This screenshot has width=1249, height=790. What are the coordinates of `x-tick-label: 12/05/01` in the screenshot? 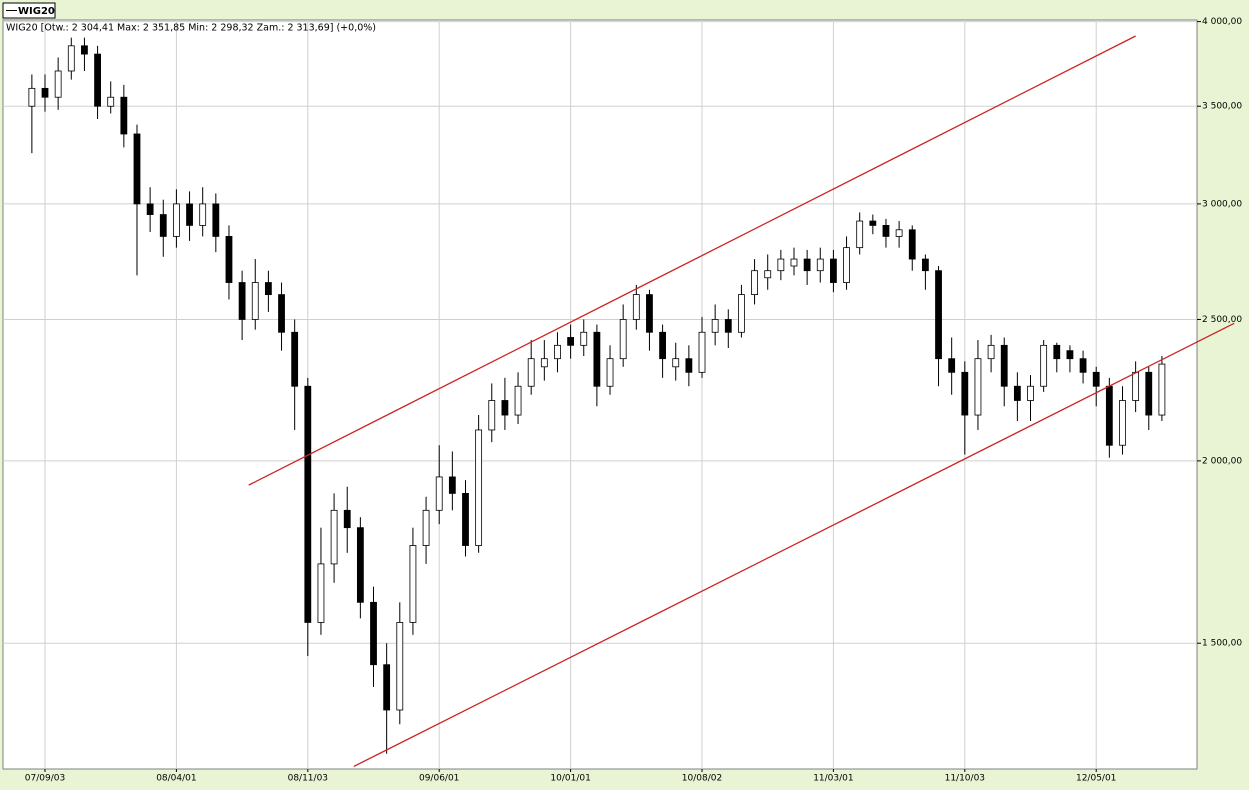 It's located at (1096, 779).